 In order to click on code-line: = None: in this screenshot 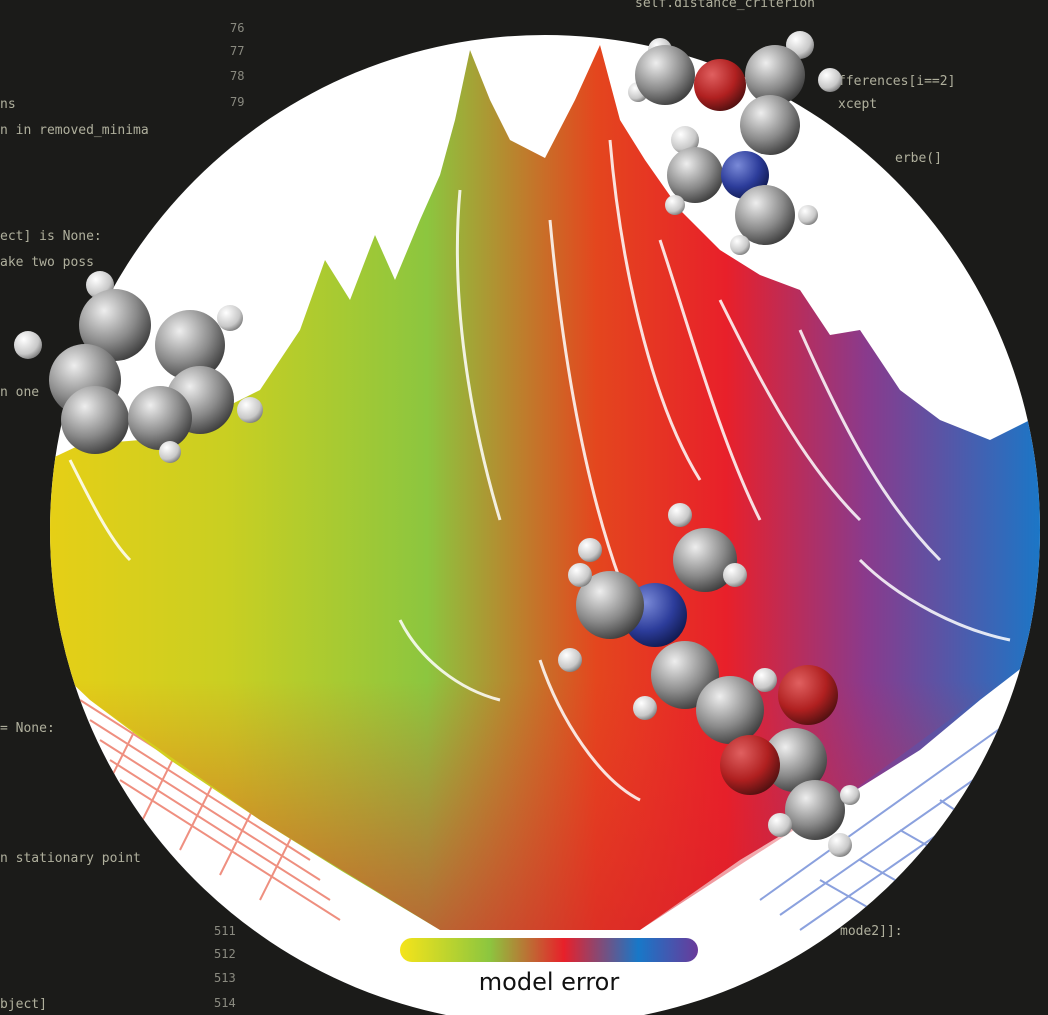, I will do `click(27, 728)`.